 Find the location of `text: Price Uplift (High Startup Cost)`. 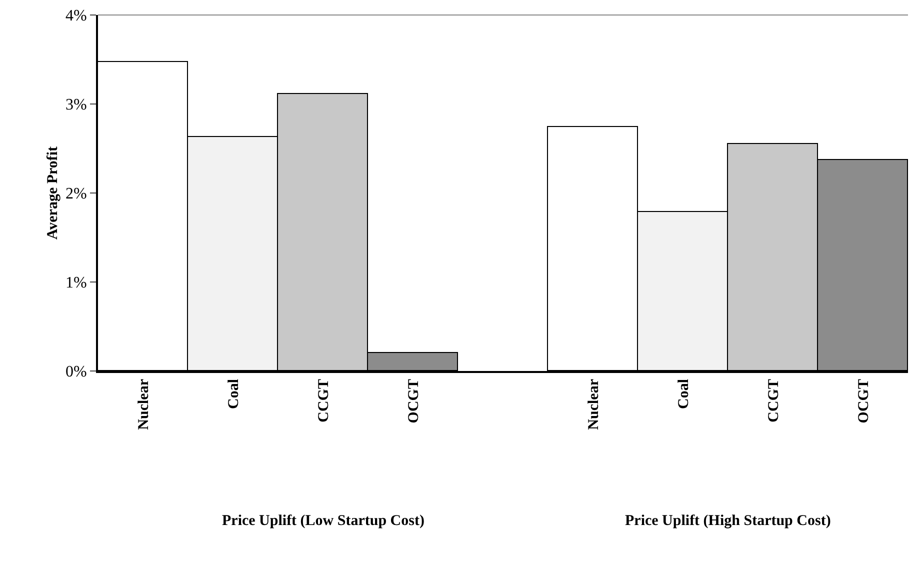

text: Price Uplift (High Startup Cost) is located at coordinates (728, 521).